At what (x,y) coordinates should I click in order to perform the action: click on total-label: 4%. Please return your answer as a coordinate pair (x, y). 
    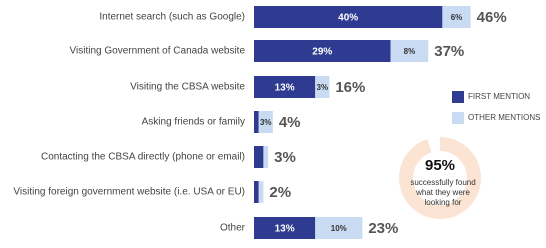
    Looking at the image, I should click on (290, 122).